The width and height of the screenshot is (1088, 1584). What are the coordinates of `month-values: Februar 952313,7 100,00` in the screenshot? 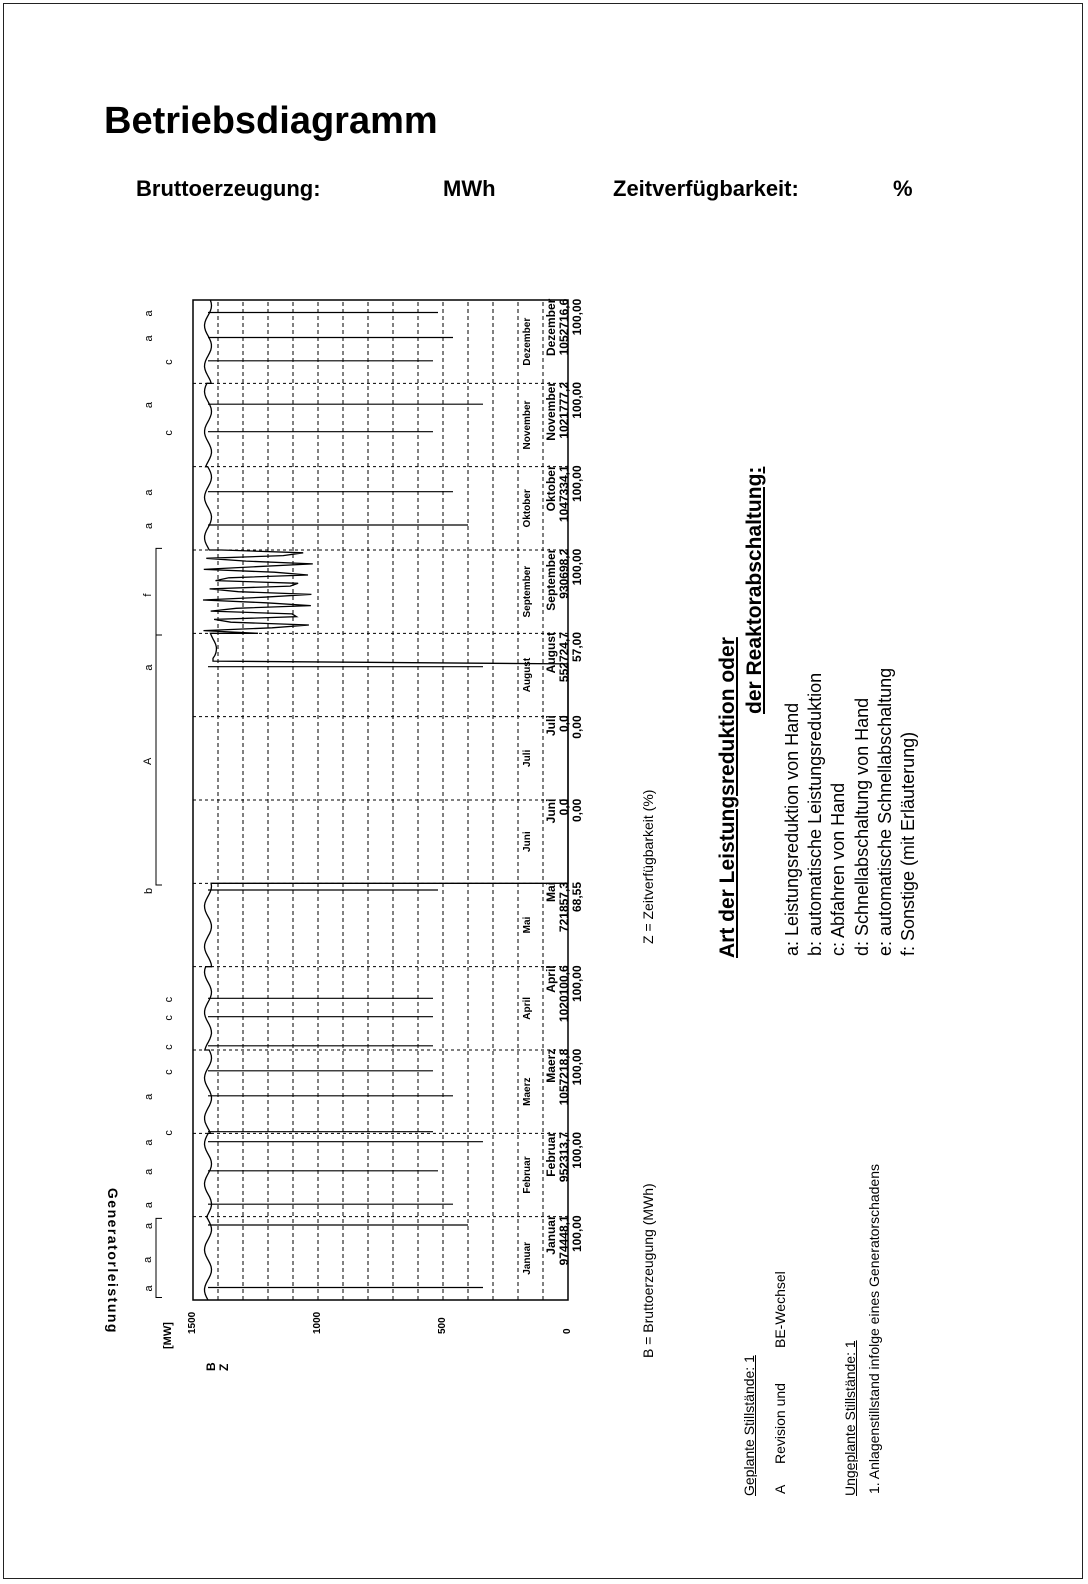 It's located at (564, 1175).